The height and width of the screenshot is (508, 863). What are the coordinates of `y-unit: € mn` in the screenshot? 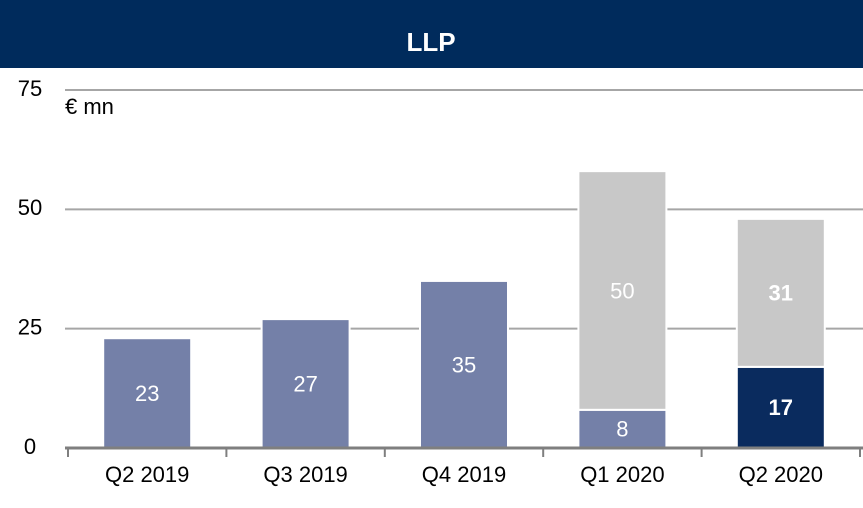 It's located at (89, 106).